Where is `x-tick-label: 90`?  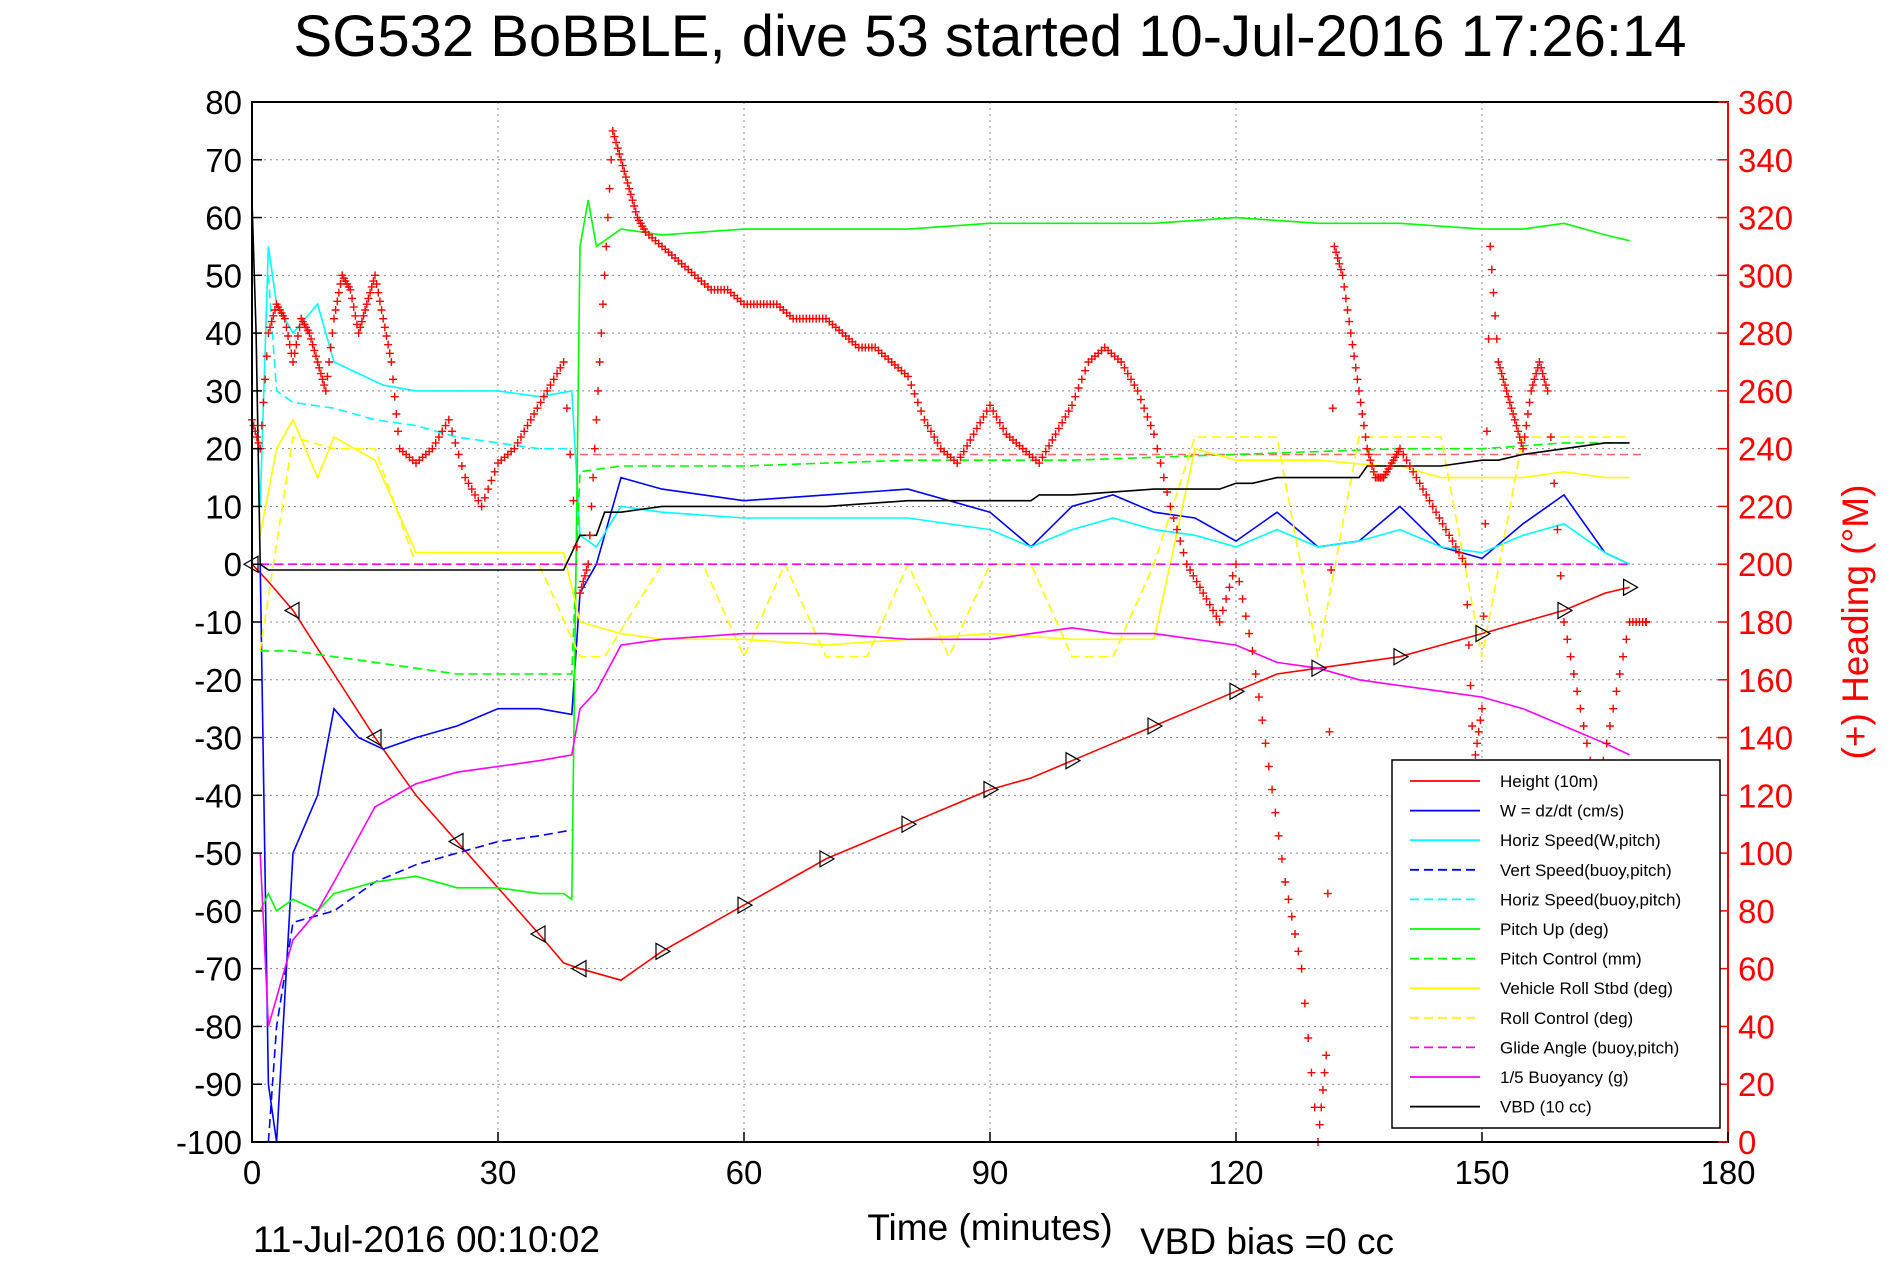
x-tick-label: 90 is located at coordinates (990, 1172).